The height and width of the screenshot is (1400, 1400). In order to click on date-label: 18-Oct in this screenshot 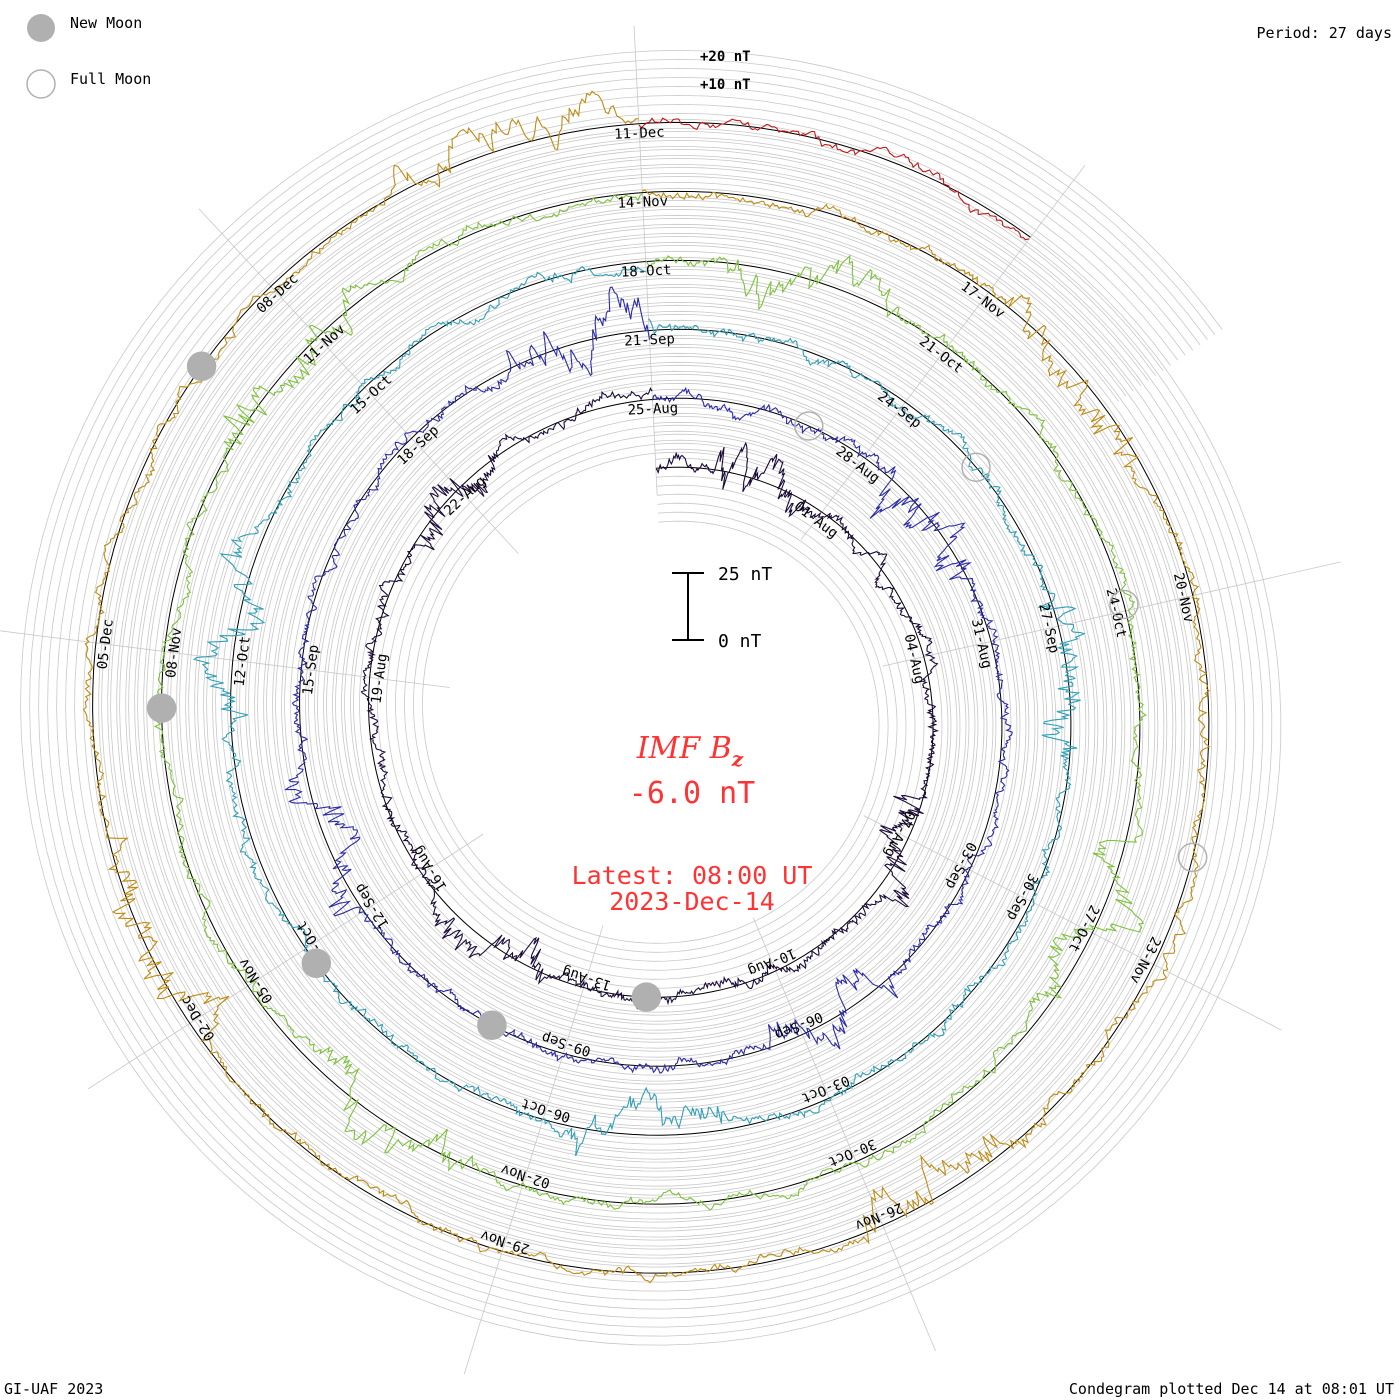, I will do `click(646, 271)`.